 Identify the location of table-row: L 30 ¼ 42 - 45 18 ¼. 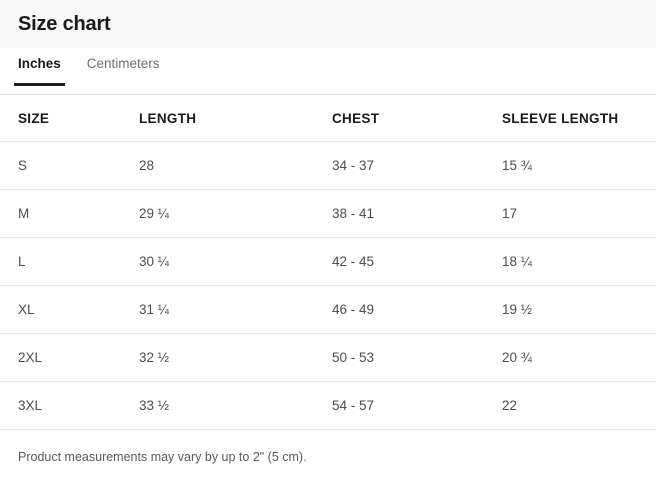
(328, 261).